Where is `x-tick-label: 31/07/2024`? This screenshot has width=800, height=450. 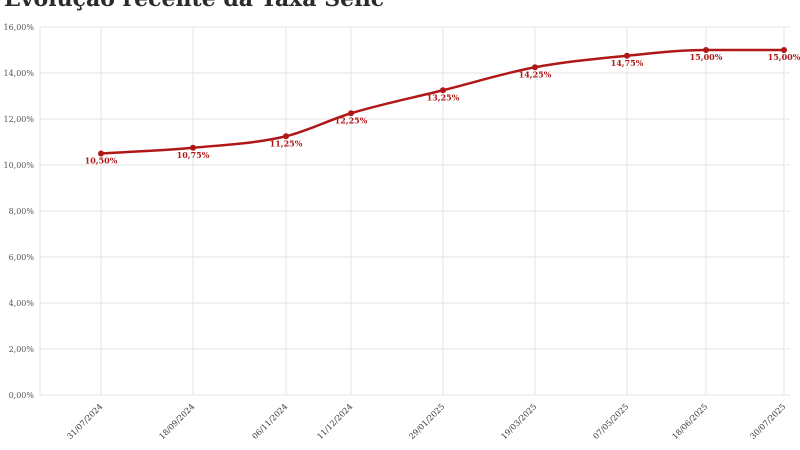 x-tick-label: 31/07/2024 is located at coordinates (84, 421).